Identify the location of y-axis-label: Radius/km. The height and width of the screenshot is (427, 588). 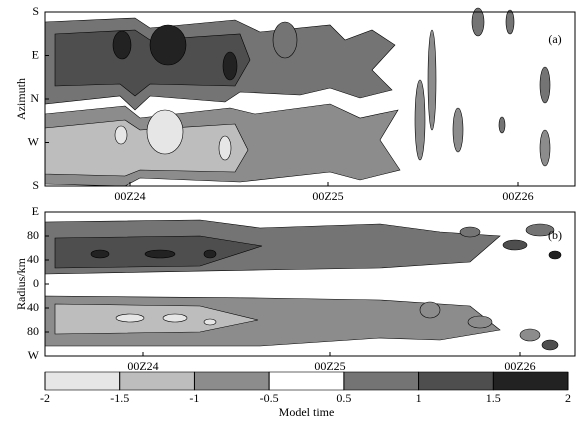
(21, 283).